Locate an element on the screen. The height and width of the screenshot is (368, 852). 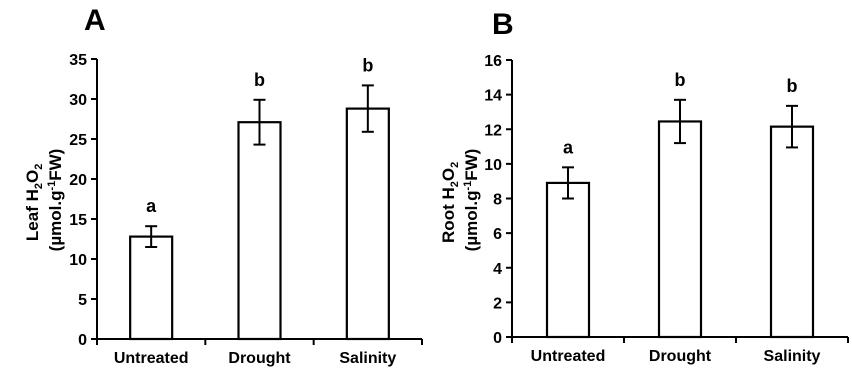
panel-a-y-tick-label: 15 is located at coordinates (78, 220).